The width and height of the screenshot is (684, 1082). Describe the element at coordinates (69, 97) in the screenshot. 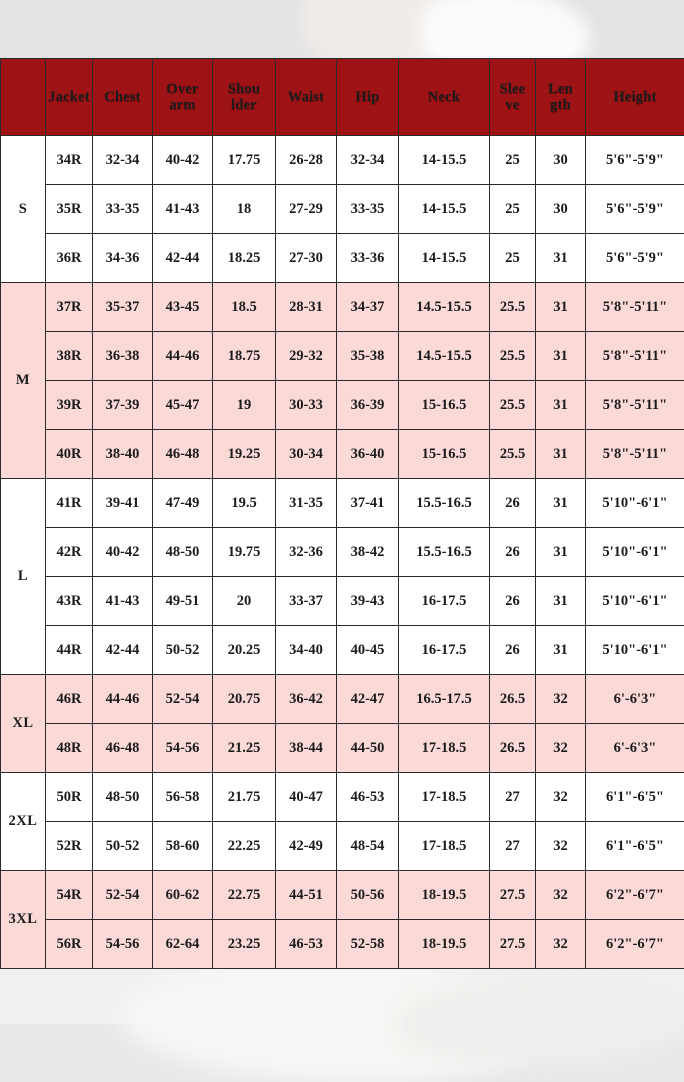

I see `column-header-jacket: Jacket` at that location.